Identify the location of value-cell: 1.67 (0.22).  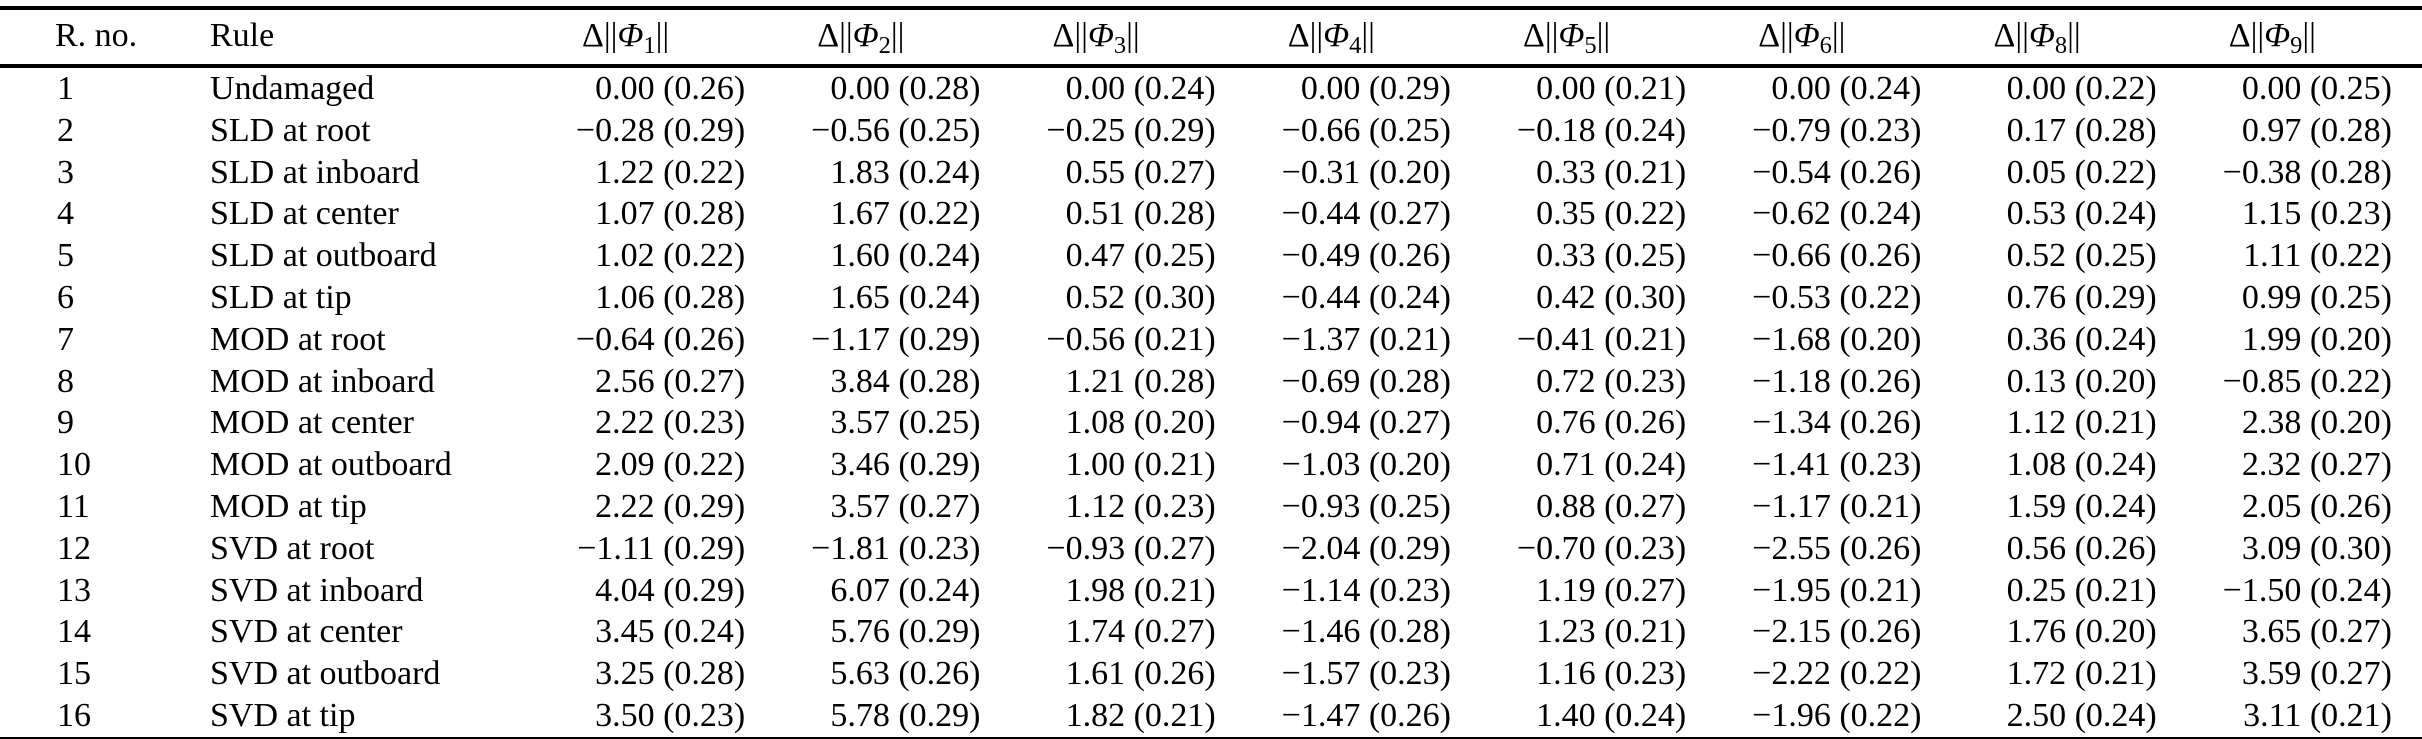
(905, 214).